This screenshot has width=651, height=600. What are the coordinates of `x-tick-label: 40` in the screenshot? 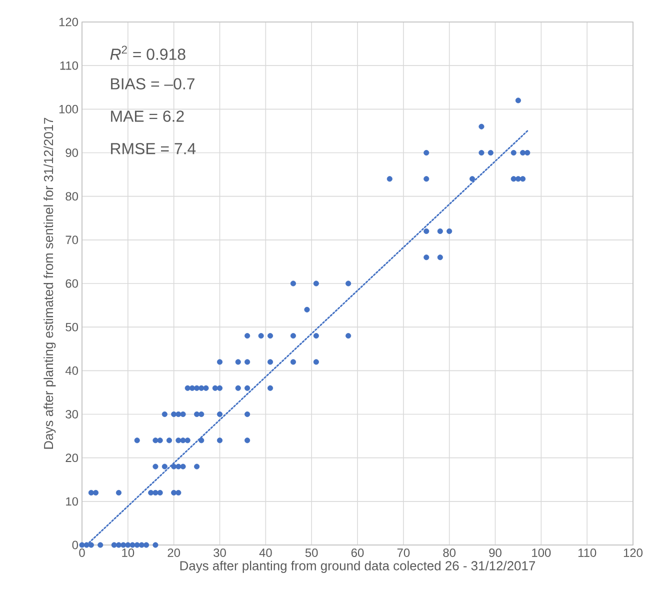 It's located at (265, 552).